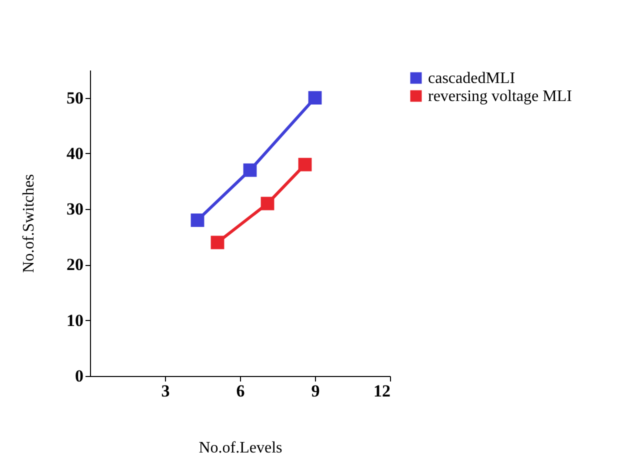 The width and height of the screenshot is (629, 474). What do you see at coordinates (75, 320) in the screenshot?
I see `y-tick-label: 10` at bounding box center [75, 320].